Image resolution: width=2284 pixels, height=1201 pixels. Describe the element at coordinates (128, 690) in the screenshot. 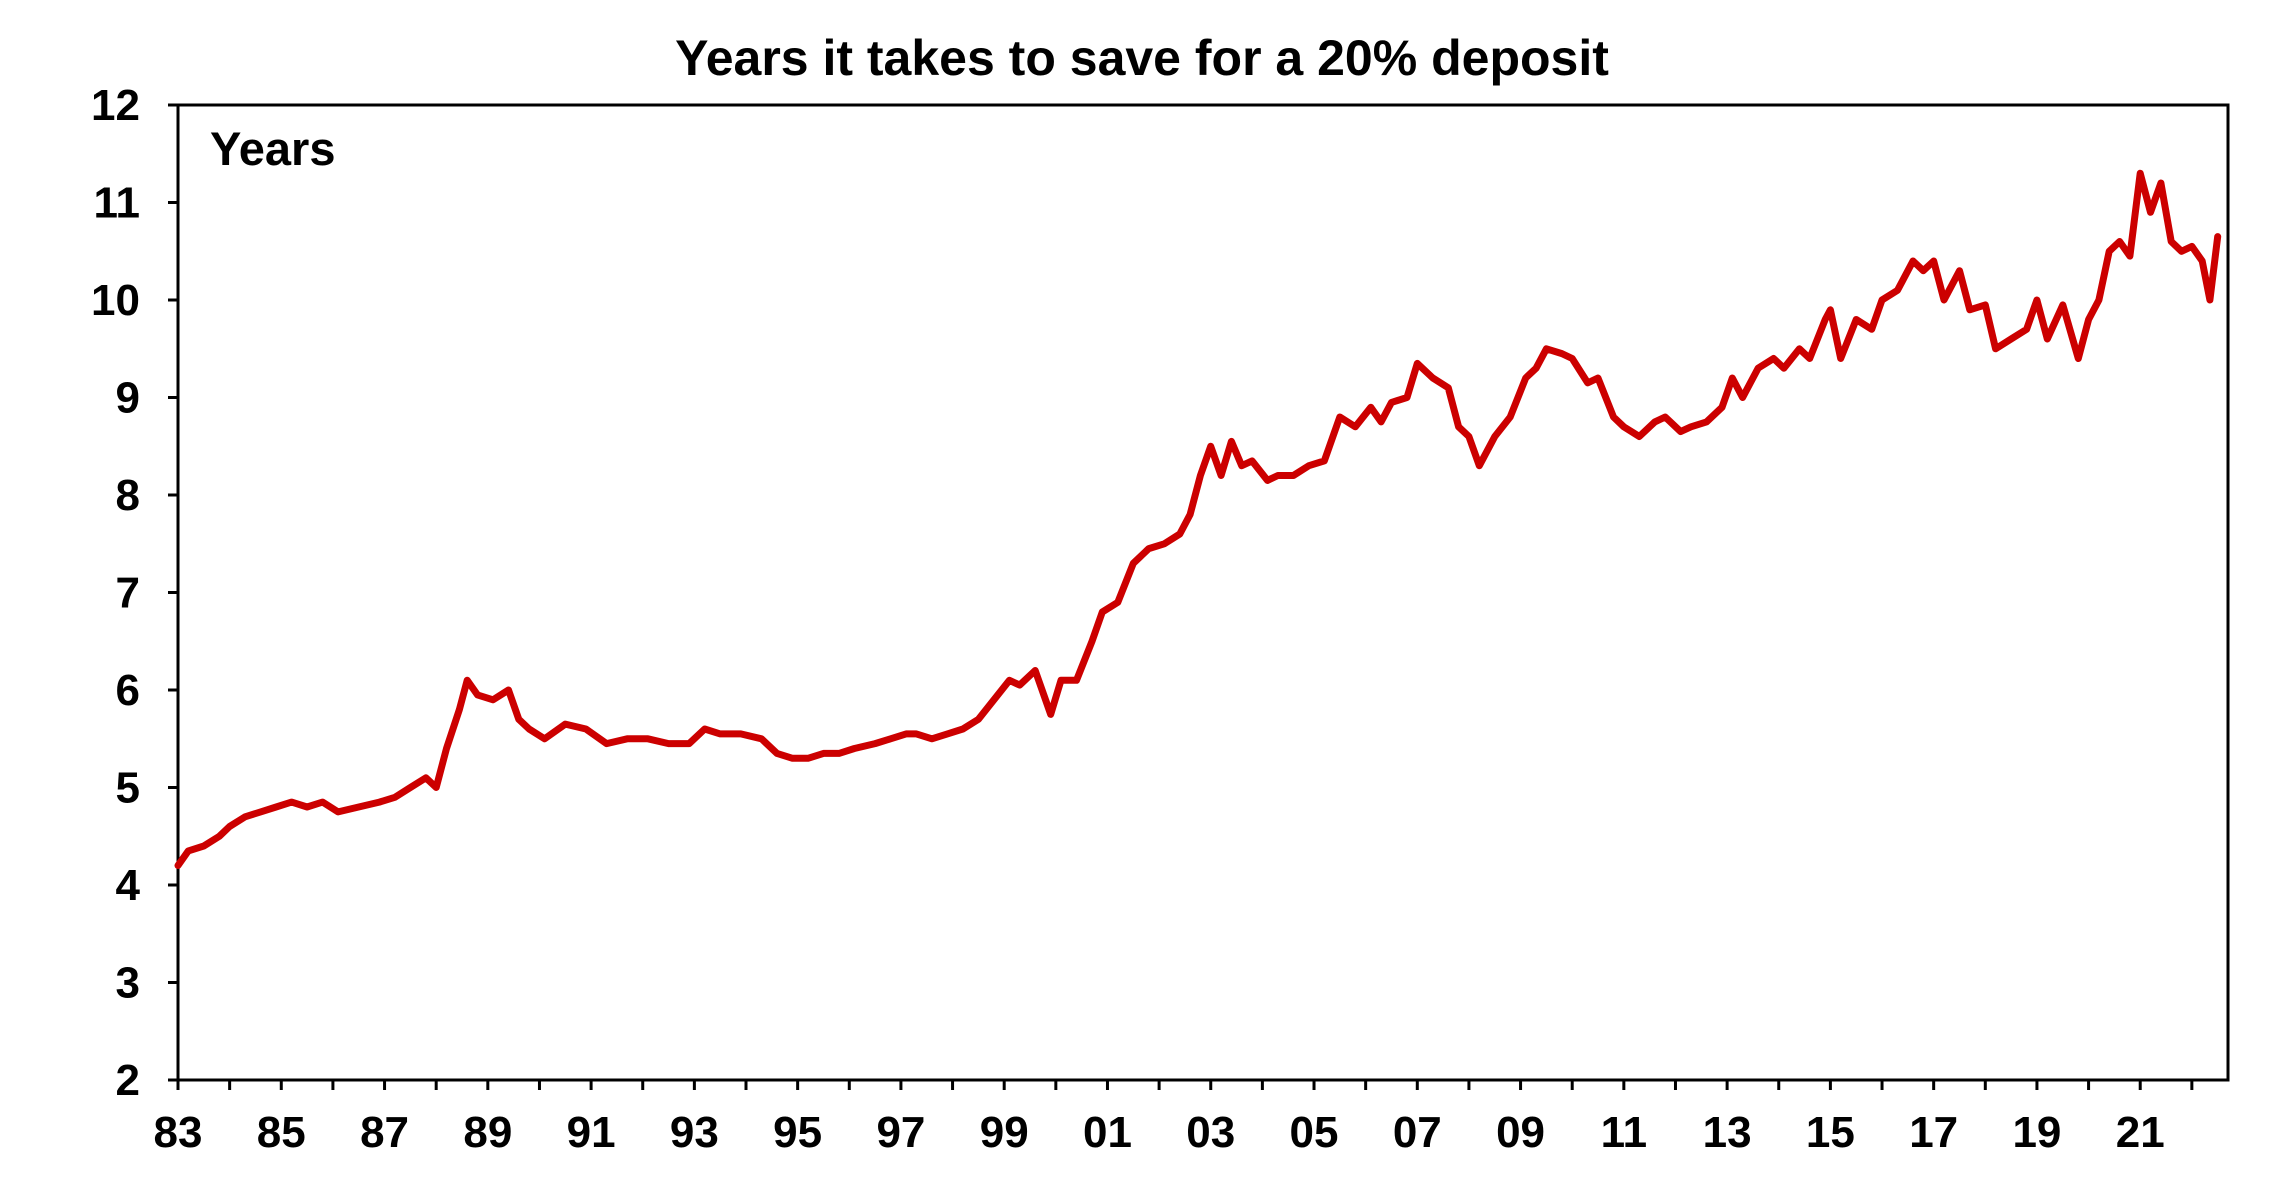

I see `y-tick-label: 6` at that location.